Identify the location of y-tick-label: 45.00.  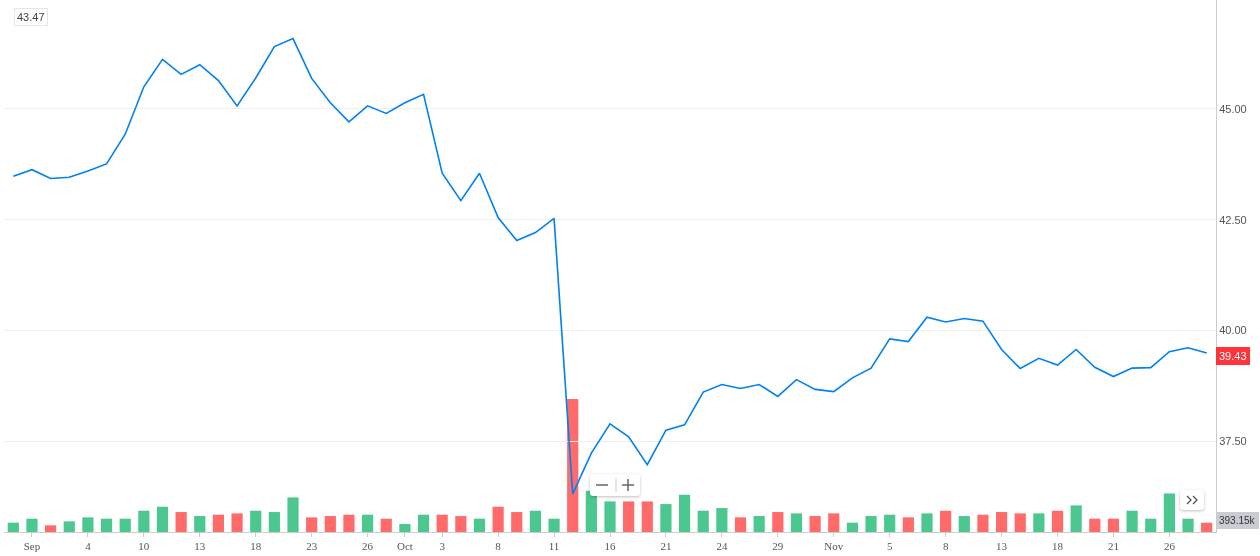
(1233, 108).